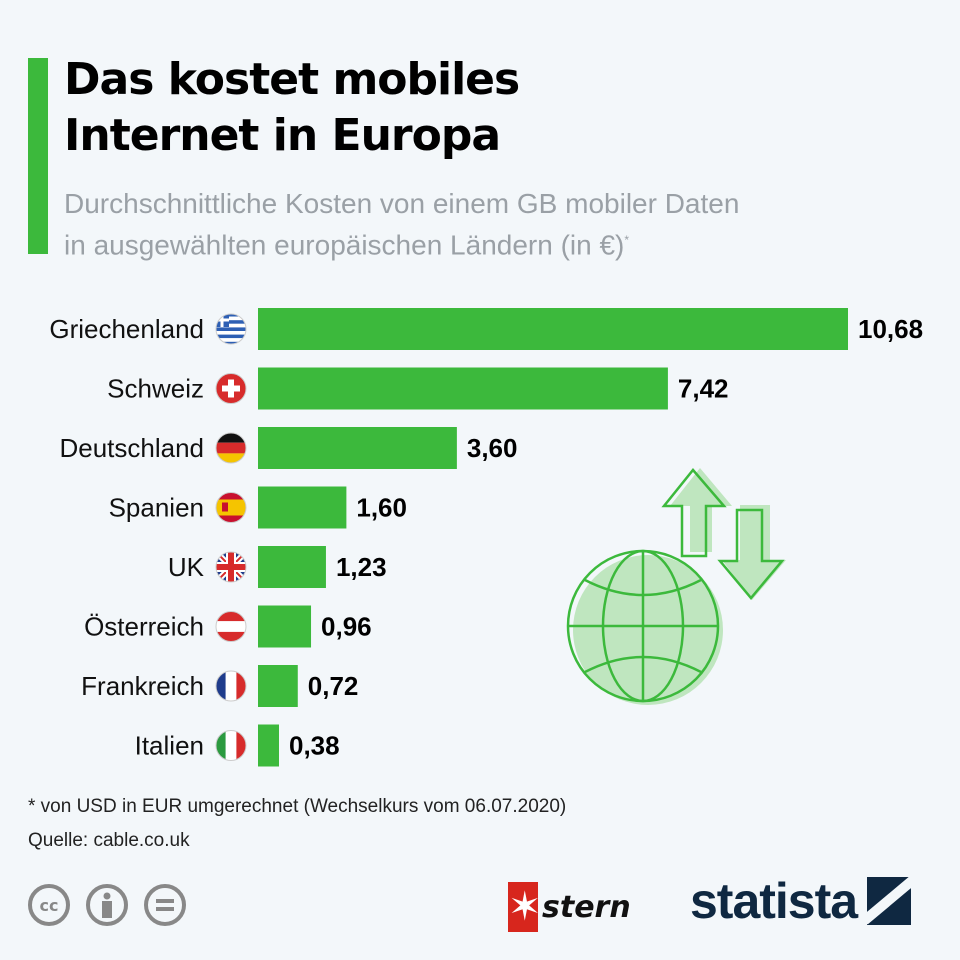 The width and height of the screenshot is (960, 960). I want to click on value-label: 7,42, so click(703, 389).